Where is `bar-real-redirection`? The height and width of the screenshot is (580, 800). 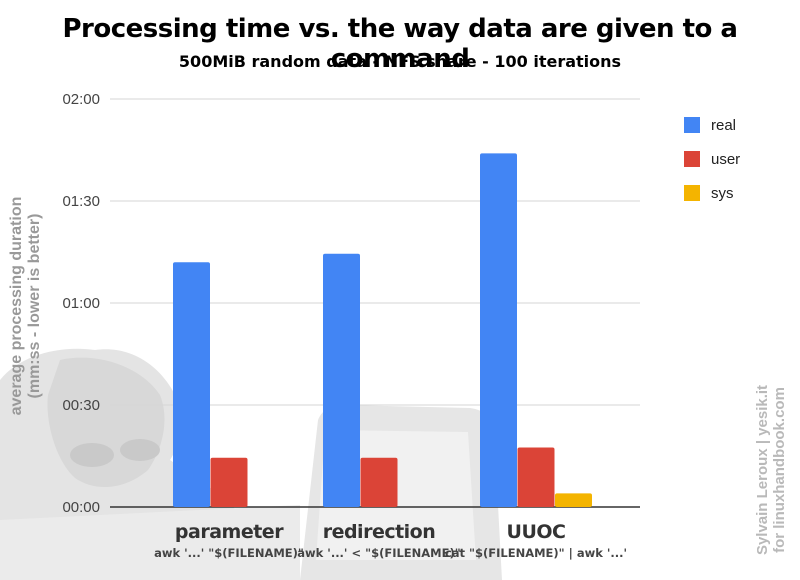 bar-real-redirection is located at coordinates (341, 380).